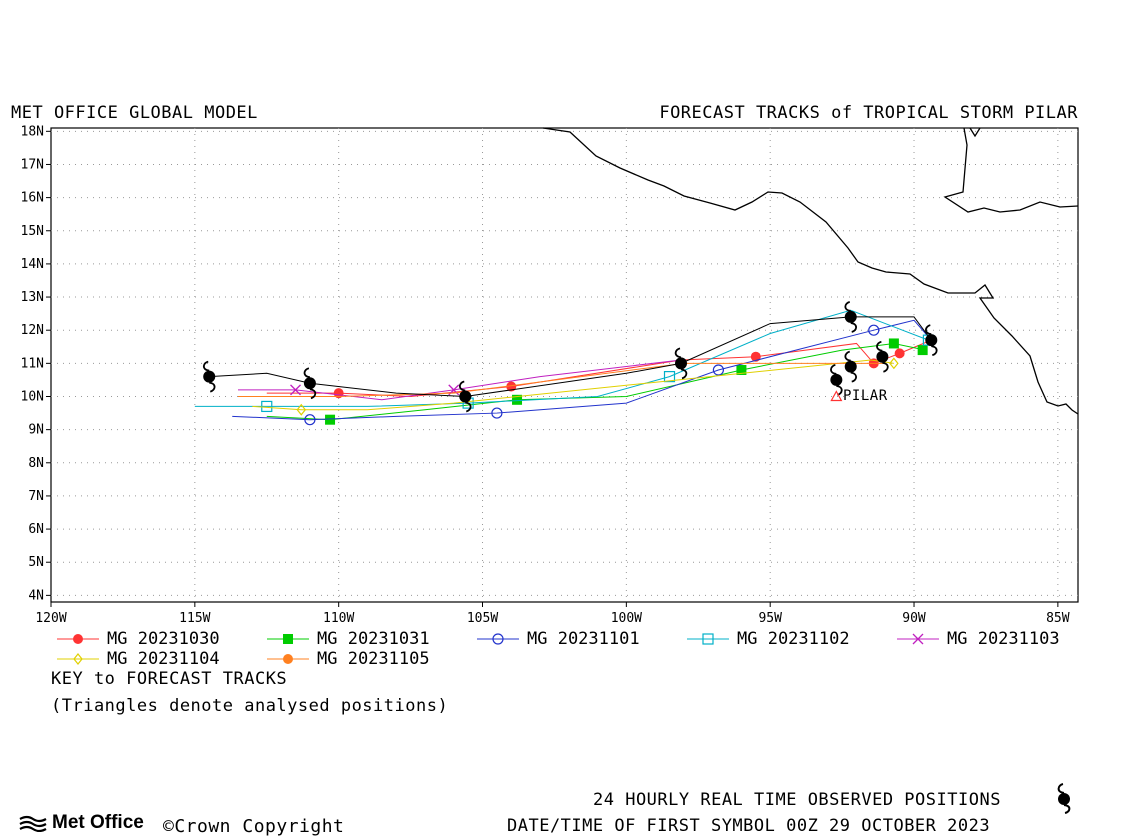 The image size is (1130, 840). Describe the element at coordinates (36, 463) in the screenshot. I see `y-tick-label: 8N` at that location.